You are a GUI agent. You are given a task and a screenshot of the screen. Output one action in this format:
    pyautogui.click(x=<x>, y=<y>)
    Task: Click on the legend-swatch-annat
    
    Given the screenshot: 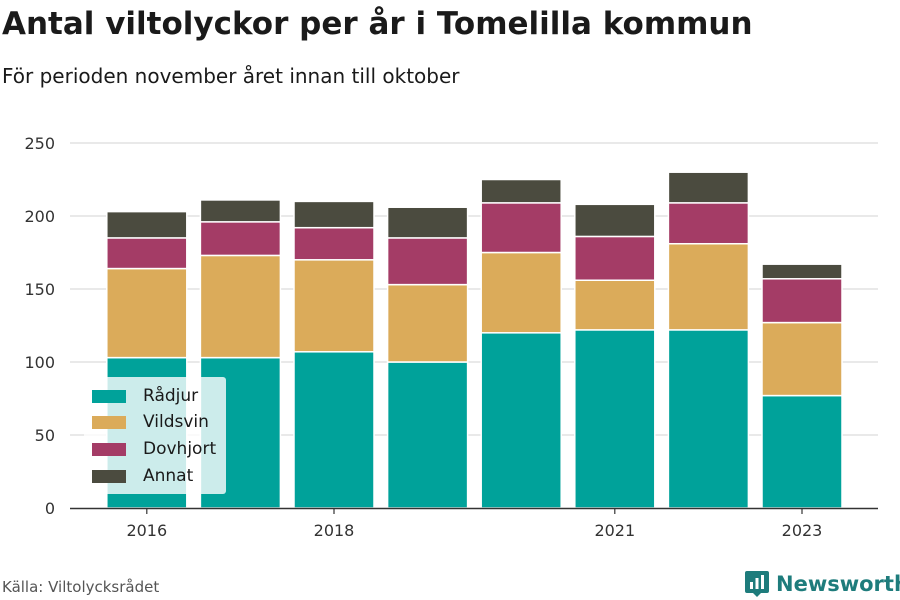 What is the action you would take?
    pyautogui.click(x=109, y=476)
    